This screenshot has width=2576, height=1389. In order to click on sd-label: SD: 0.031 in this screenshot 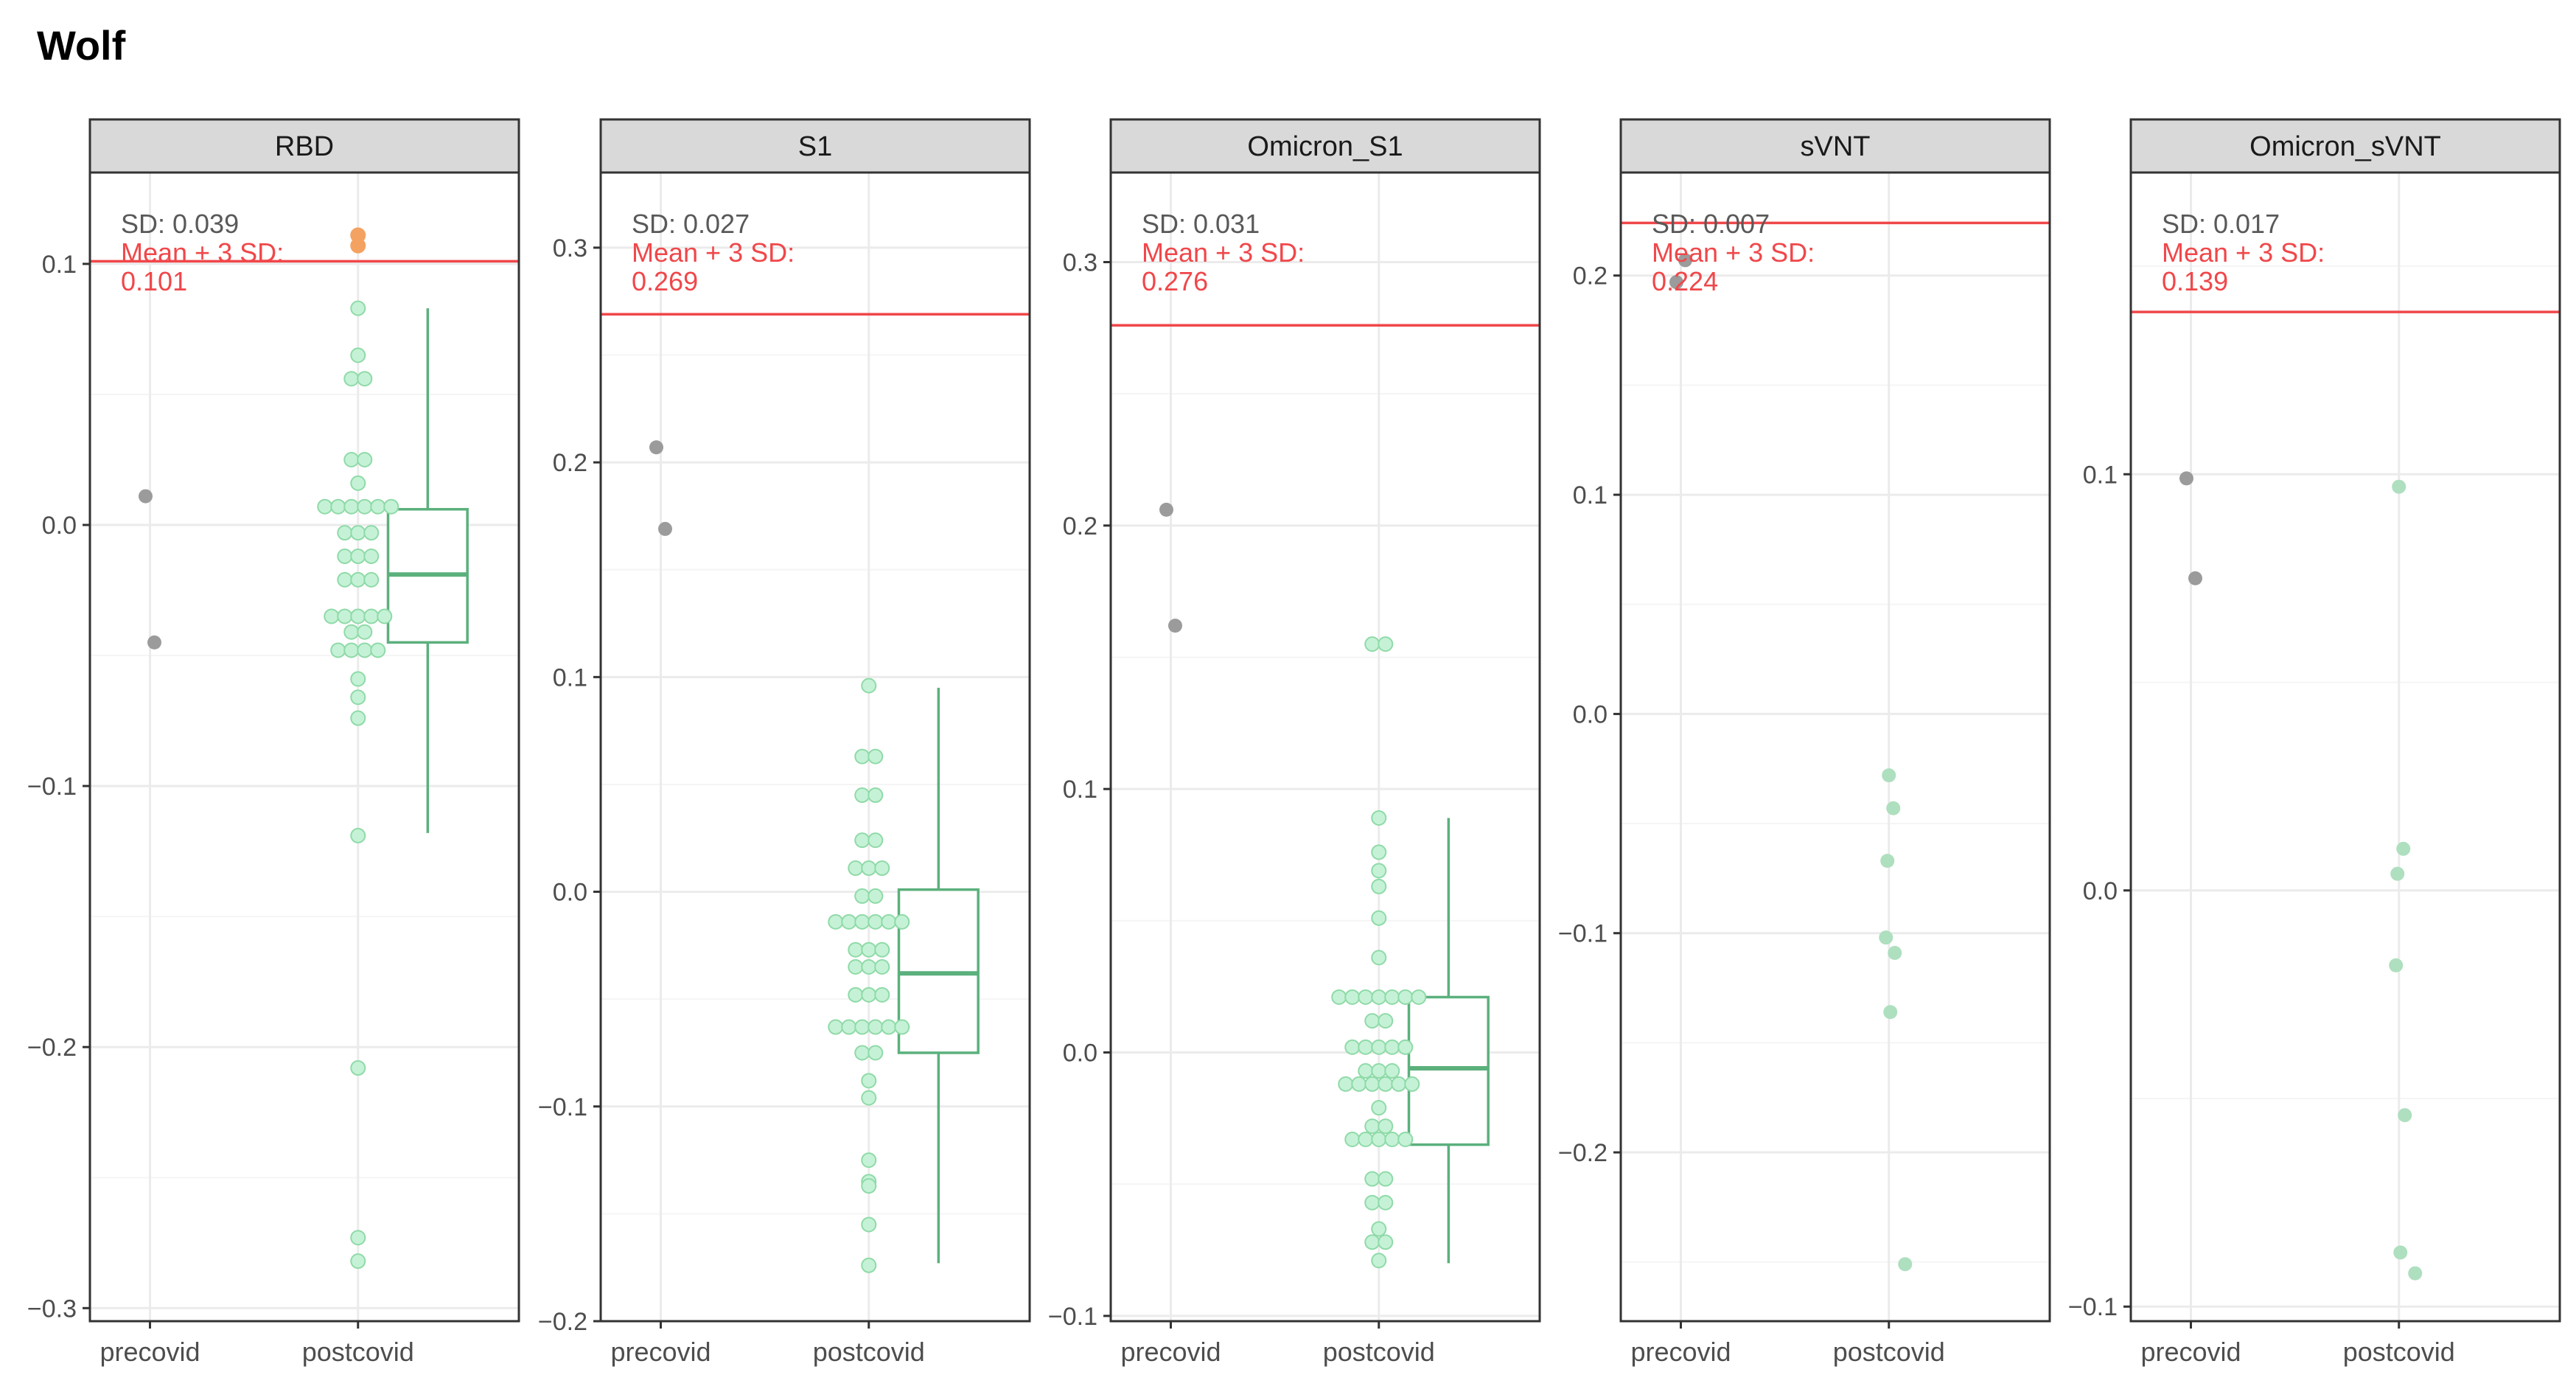, I will do `click(1201, 224)`.